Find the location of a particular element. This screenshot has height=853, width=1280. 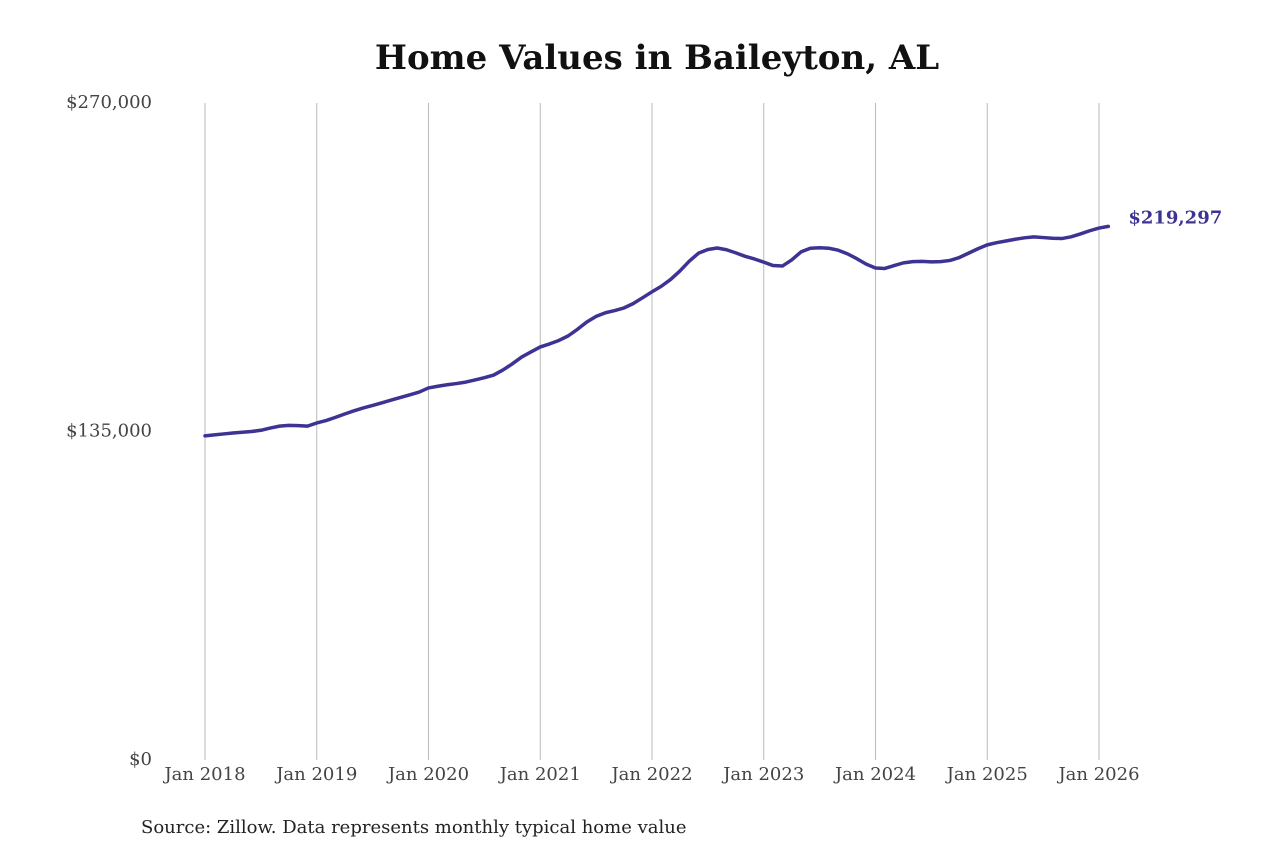

y-tick-label: $270,000 is located at coordinates (109, 102).